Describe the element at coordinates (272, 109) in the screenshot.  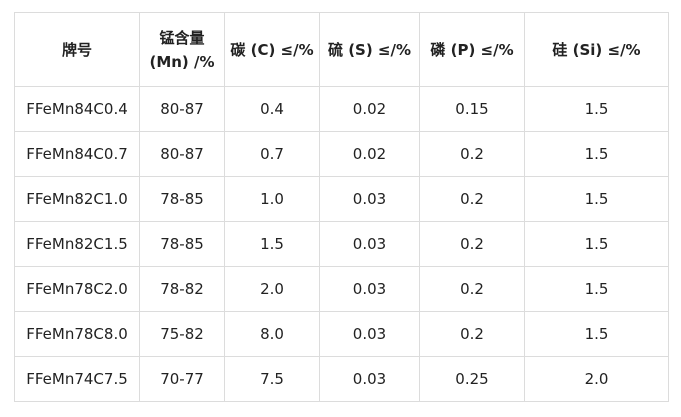
I see `cell-carbon: 0.4` at that location.